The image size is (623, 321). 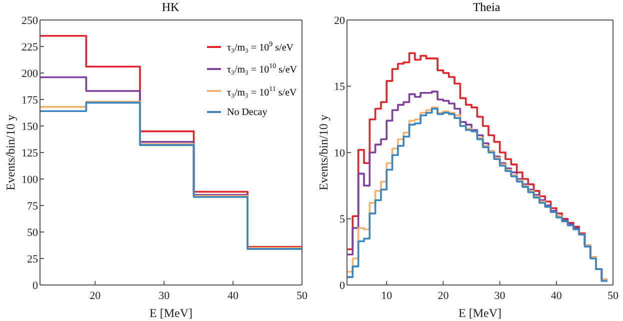 I want to click on x-tick-label: 10, so click(x=387, y=296).